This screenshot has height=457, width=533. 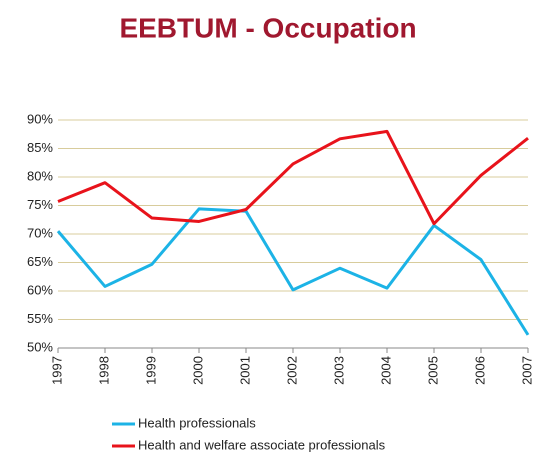 I want to click on x-tick-label: 1999, so click(x=150, y=370).